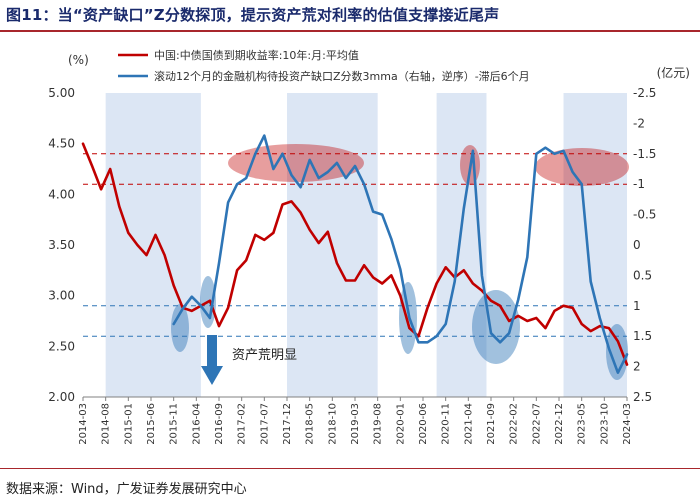  I want to click on annotation-text: 资产荒明显, so click(264, 355).